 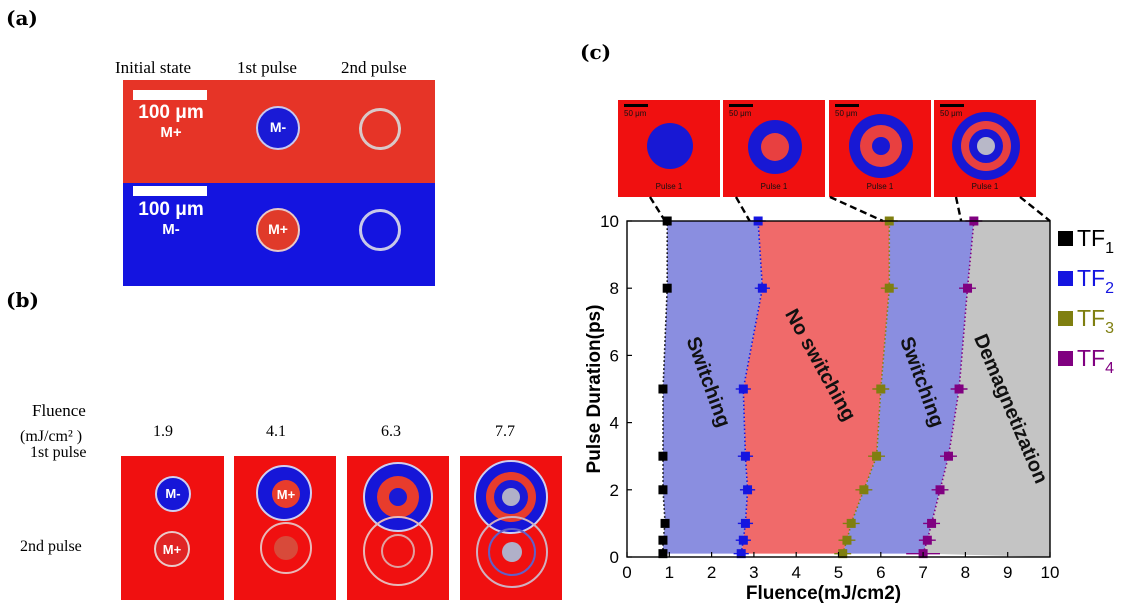 I want to click on panel-a-row1: 100 μm M+ M-, so click(x=279, y=131).